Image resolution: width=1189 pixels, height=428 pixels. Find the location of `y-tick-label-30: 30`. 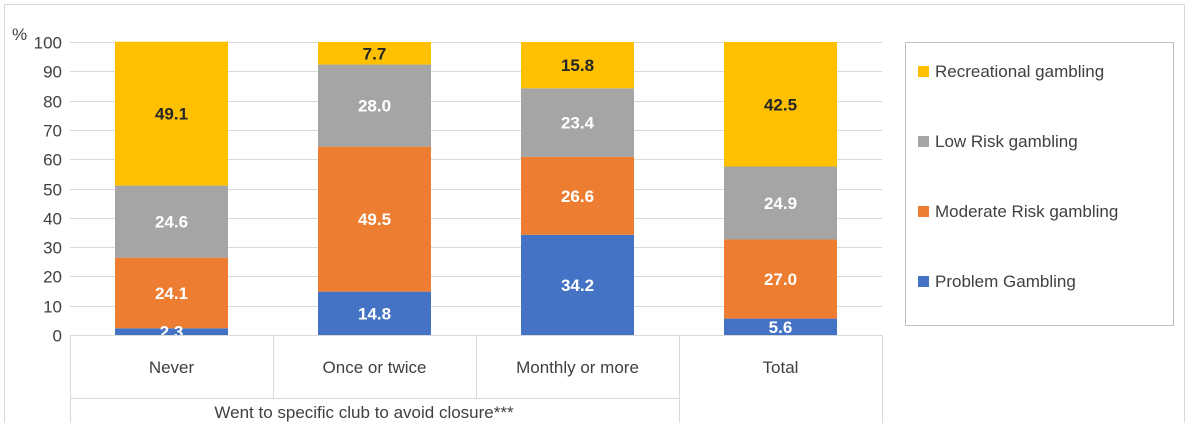

y-tick-label-30: 30 is located at coordinates (52, 248).